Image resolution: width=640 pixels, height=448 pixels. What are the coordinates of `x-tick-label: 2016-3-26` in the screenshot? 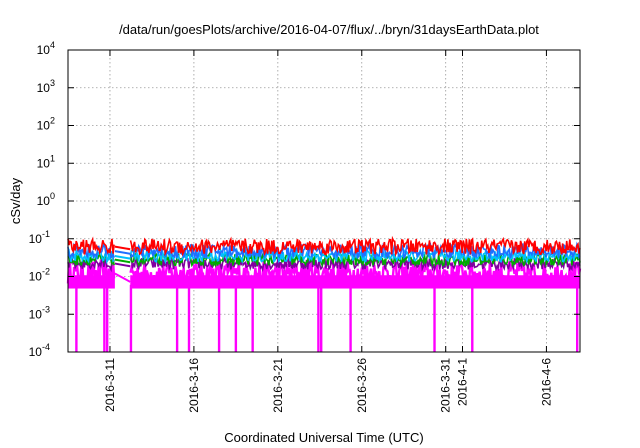 It's located at (362, 385).